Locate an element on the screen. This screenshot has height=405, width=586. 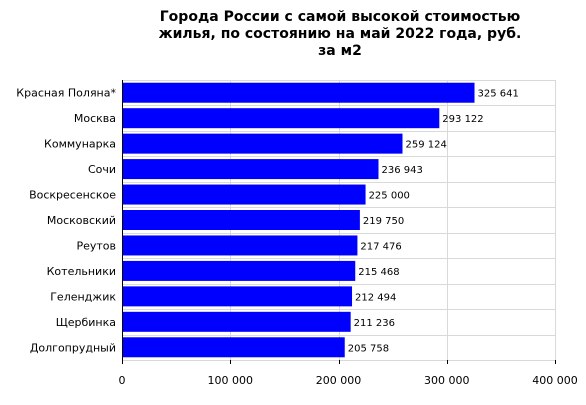
category-label-7: Котельники is located at coordinates (81, 271).